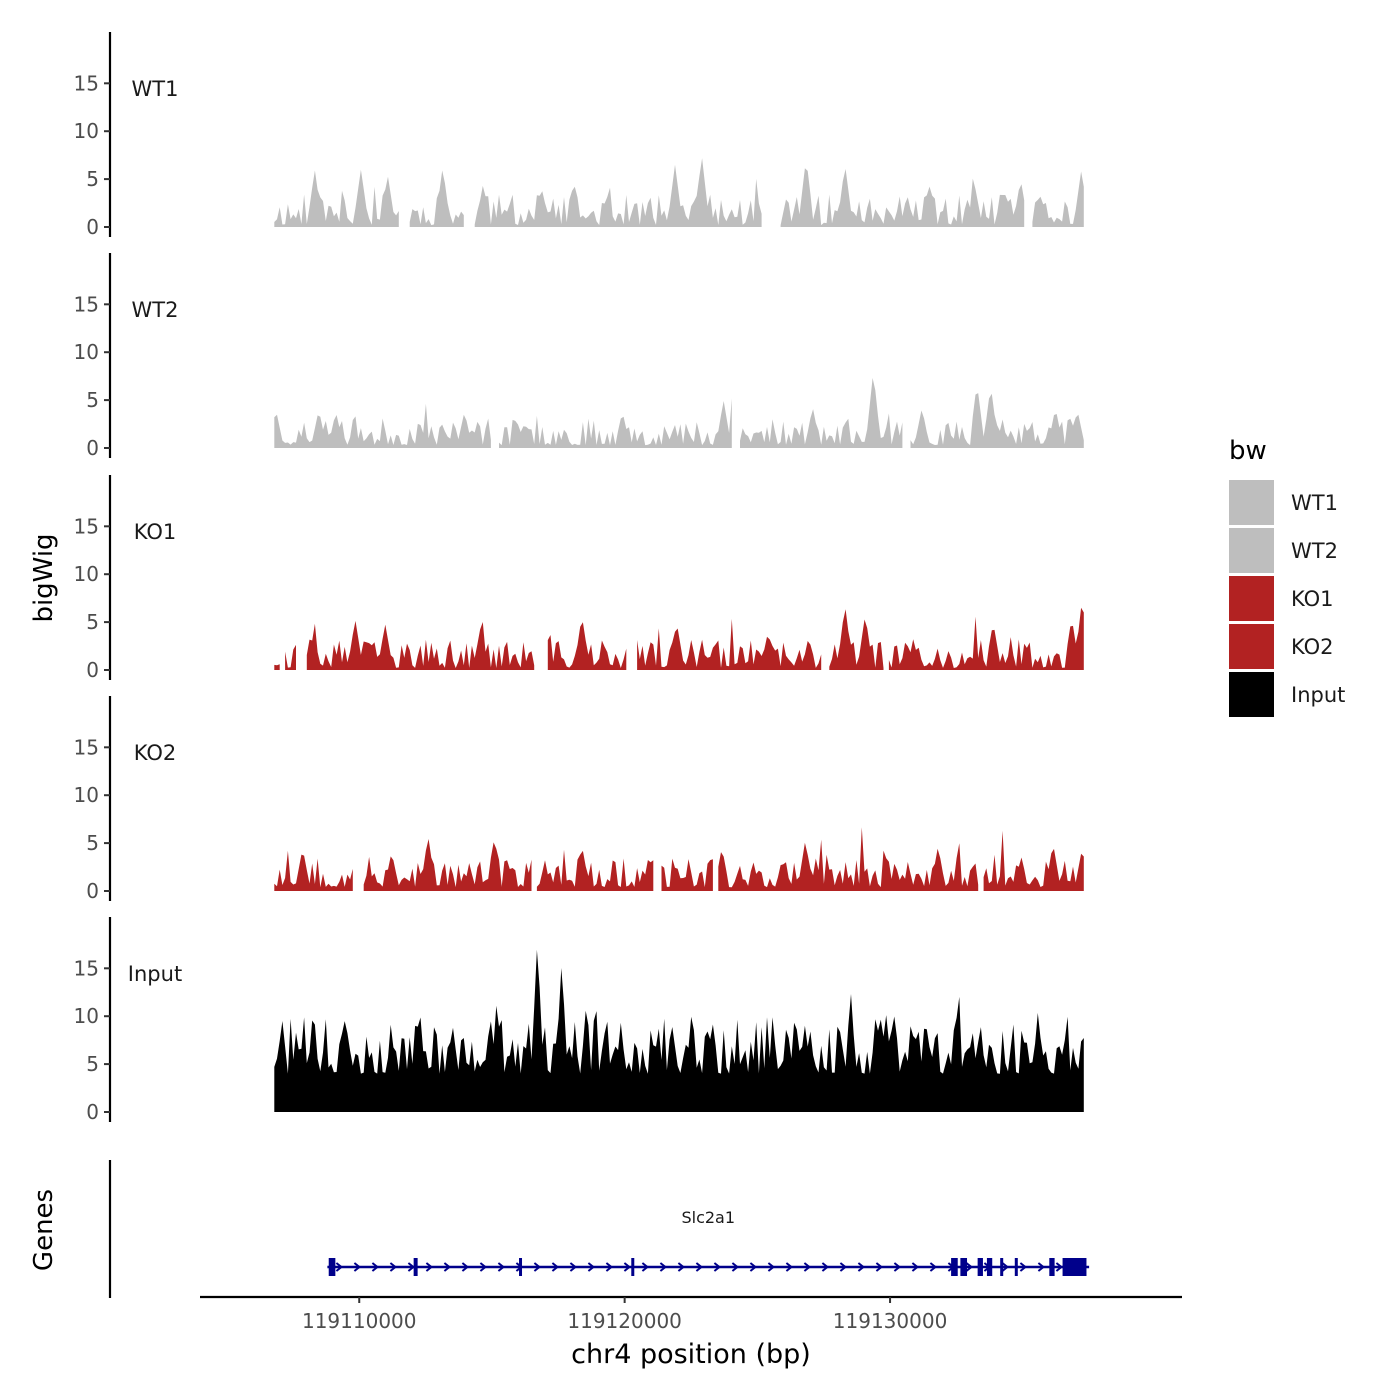  What do you see at coordinates (1251, 694) in the screenshot?
I see `legend-swatch-input` at bounding box center [1251, 694].